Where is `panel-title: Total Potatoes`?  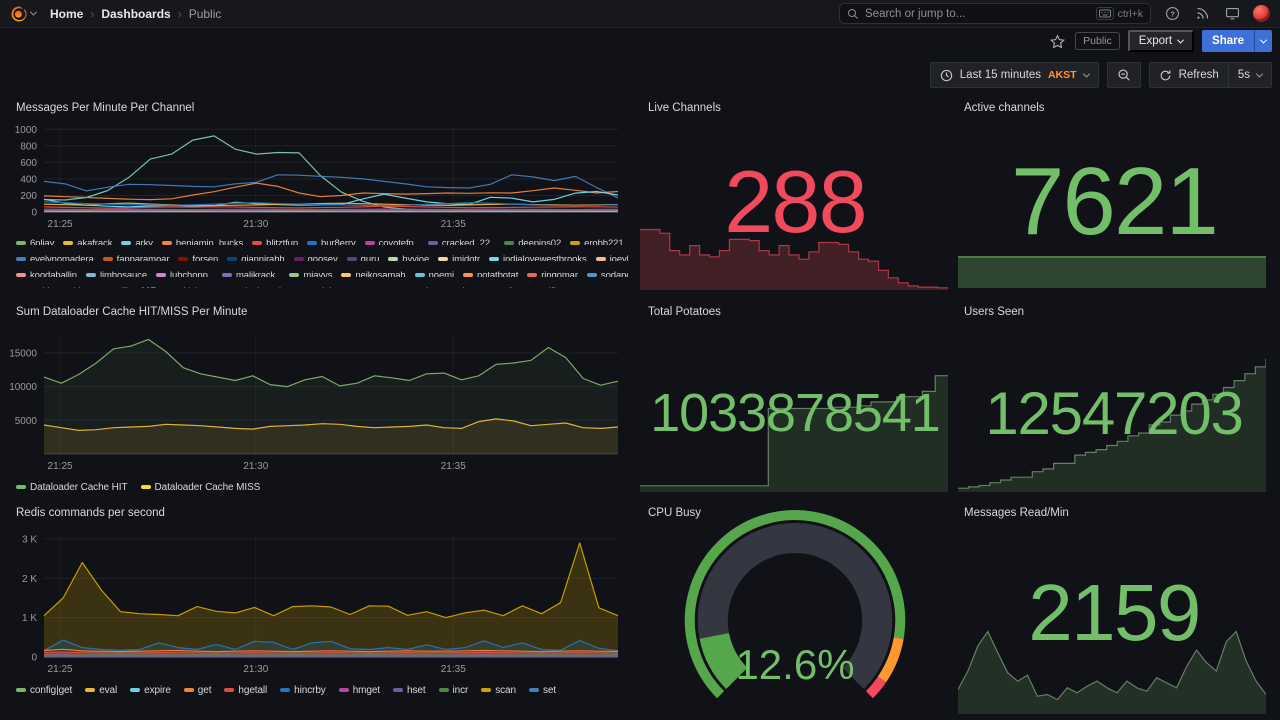 panel-title: Total Potatoes is located at coordinates (684, 312).